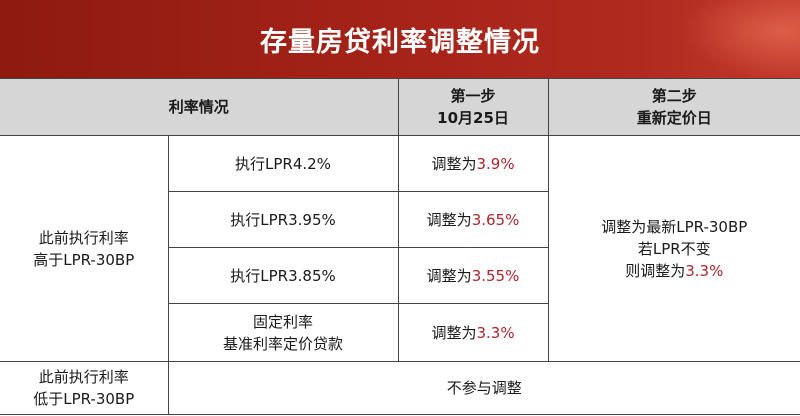  I want to click on table-row: 执行LPR3.85% 调整为3.55%, so click(400, 275).